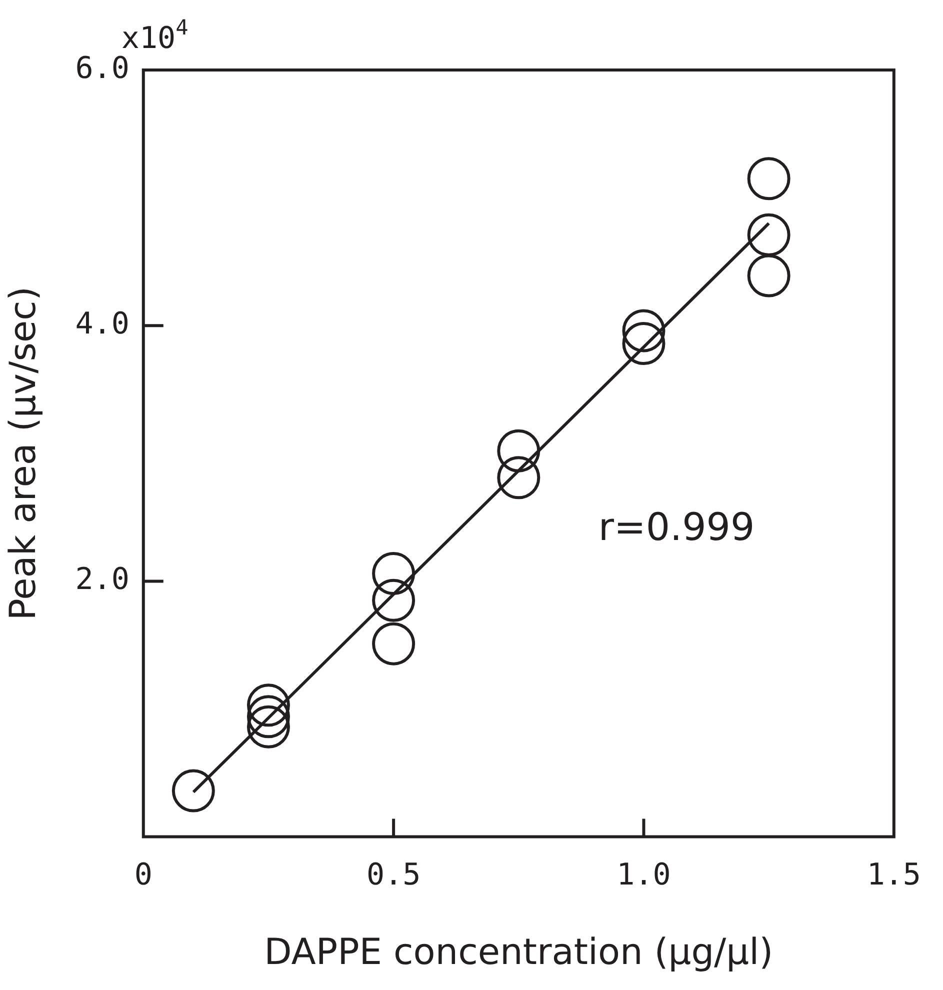  Describe the element at coordinates (143, 875) in the screenshot. I see `x-tick-label: 0` at that location.